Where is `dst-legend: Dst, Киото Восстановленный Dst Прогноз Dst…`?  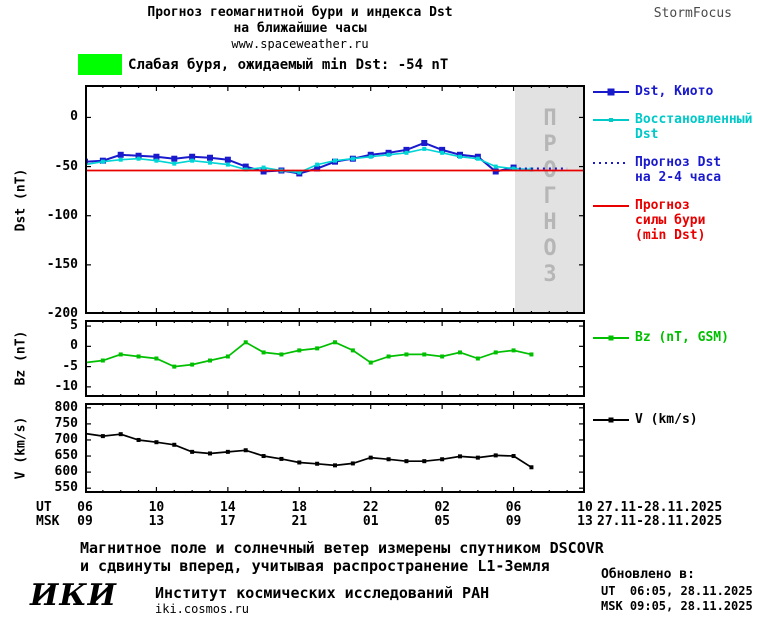 dst-legend: Dst, Киото Восстановленный Dst Прогноз Dst… is located at coordinates (672, 170).